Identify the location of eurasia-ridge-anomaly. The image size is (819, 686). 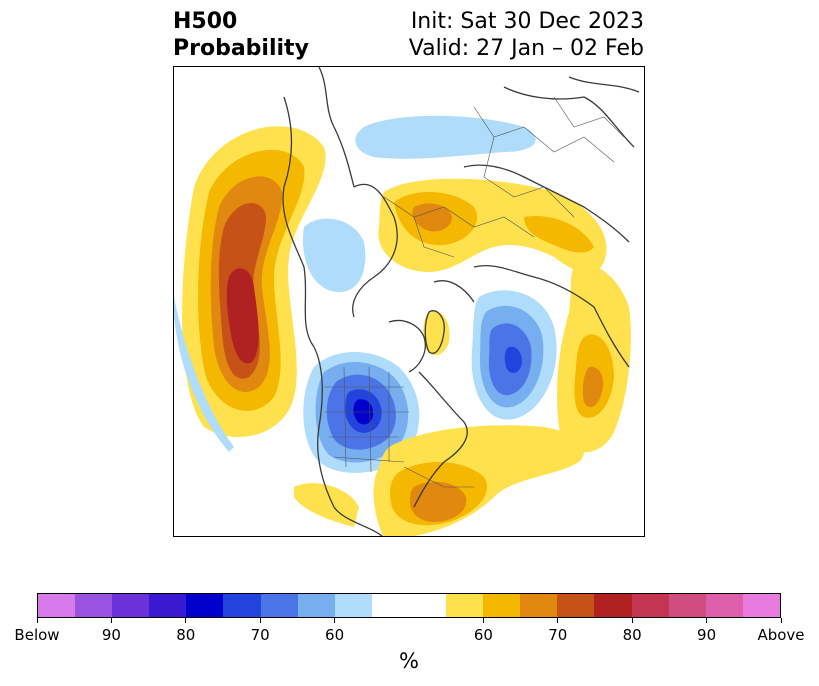
(504, 315).